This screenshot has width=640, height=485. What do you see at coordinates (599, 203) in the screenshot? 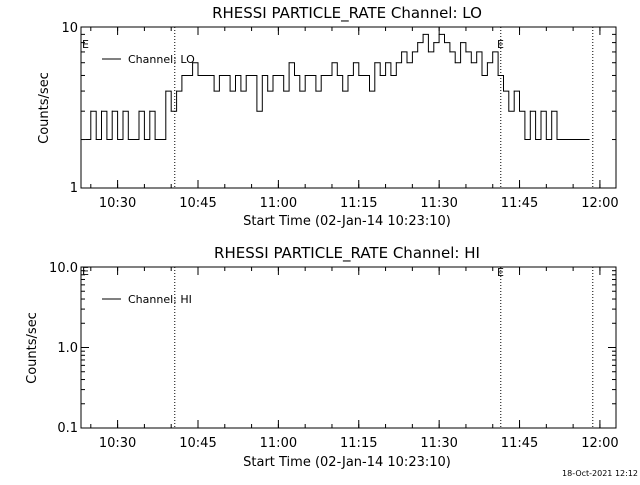
I see `x-tick-label: 12:00` at bounding box center [599, 203].